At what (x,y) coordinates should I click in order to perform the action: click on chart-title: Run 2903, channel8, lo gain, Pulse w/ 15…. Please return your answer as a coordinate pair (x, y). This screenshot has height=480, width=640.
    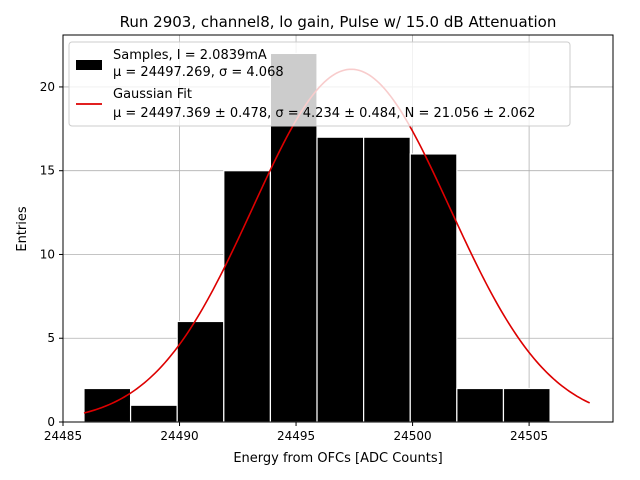
    Looking at the image, I should click on (338, 22).